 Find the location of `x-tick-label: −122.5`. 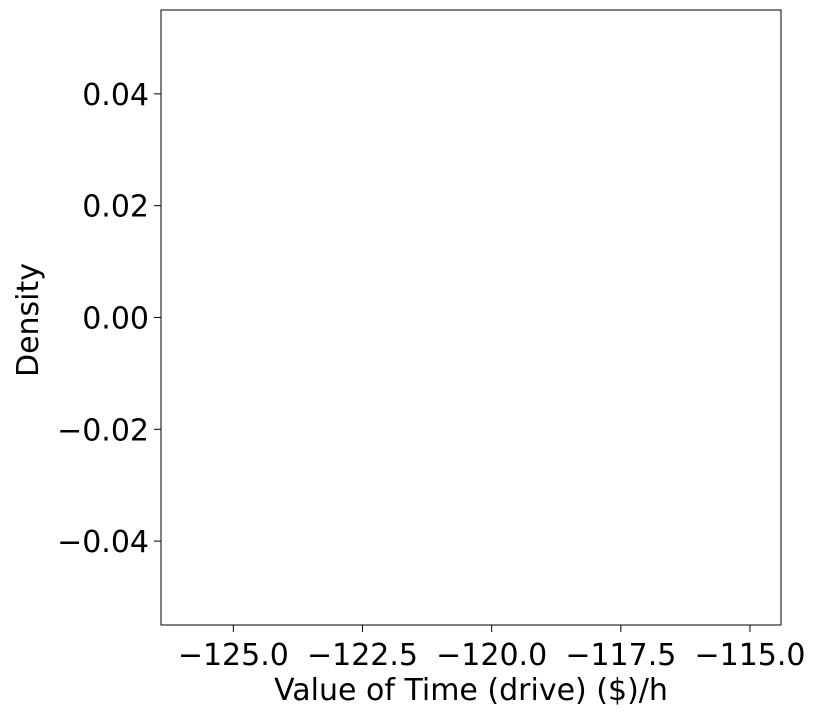

x-tick-label: −122.5 is located at coordinates (362, 655).